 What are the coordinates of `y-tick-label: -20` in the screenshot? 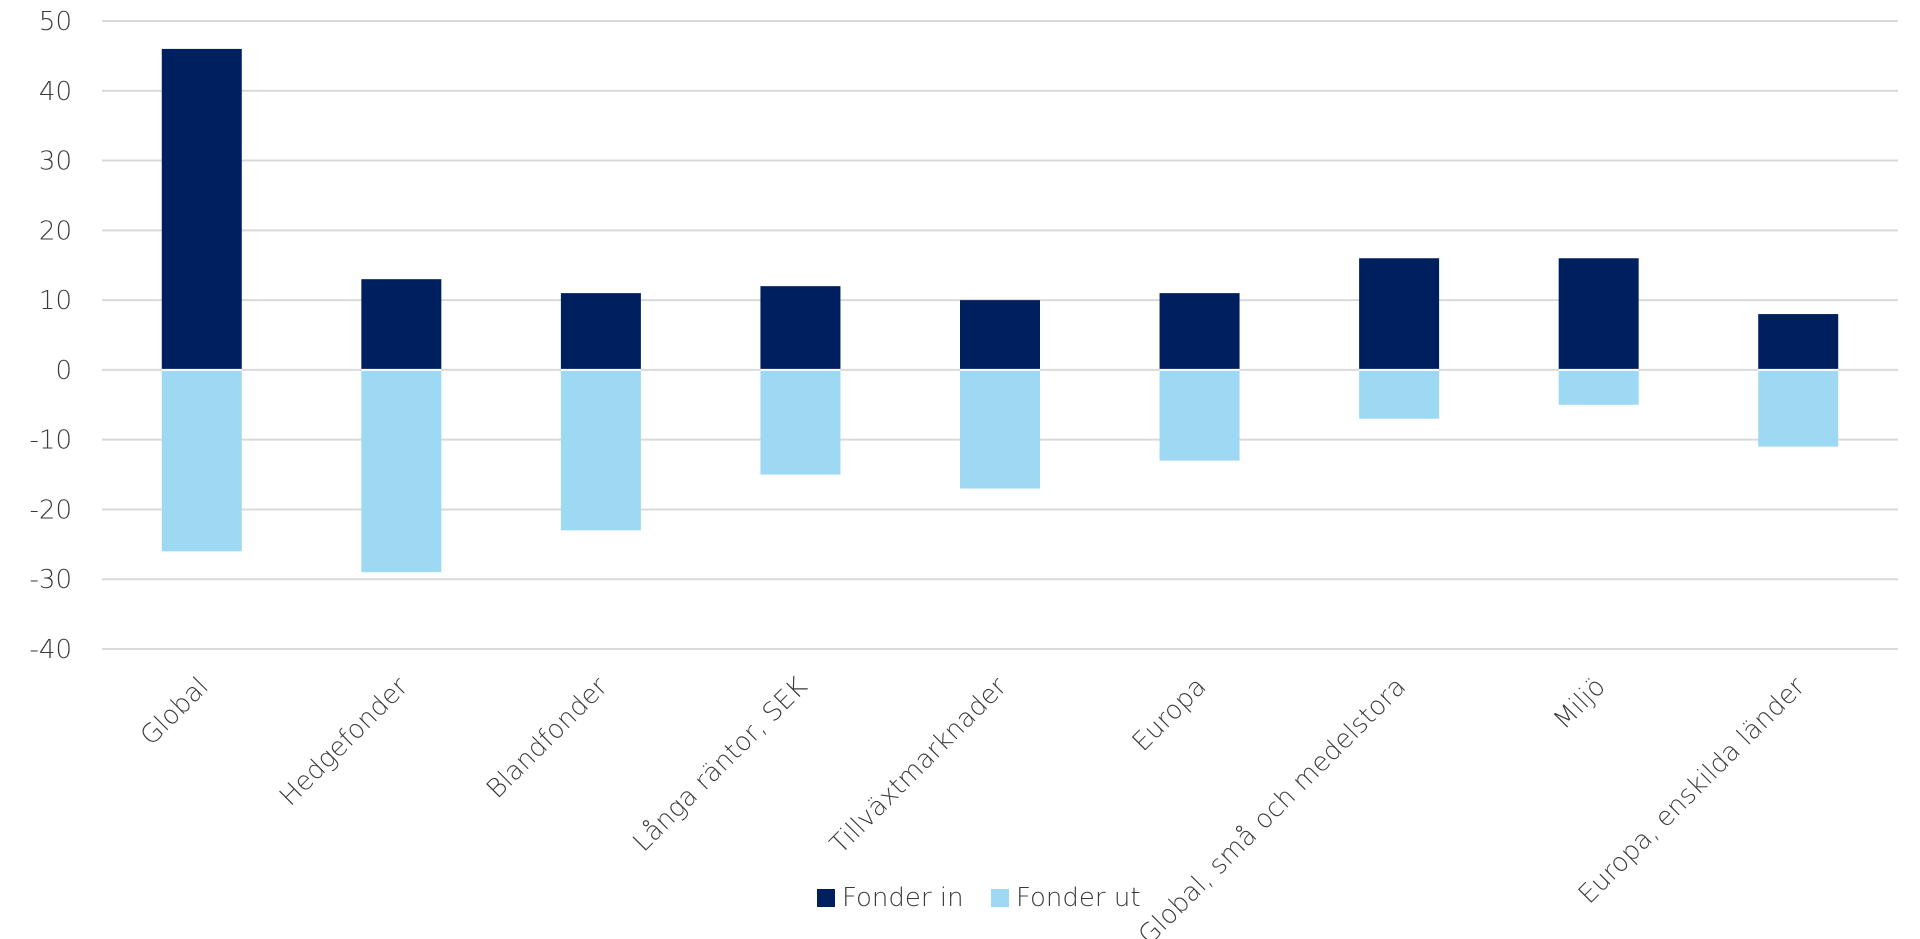 It's located at (51, 510).